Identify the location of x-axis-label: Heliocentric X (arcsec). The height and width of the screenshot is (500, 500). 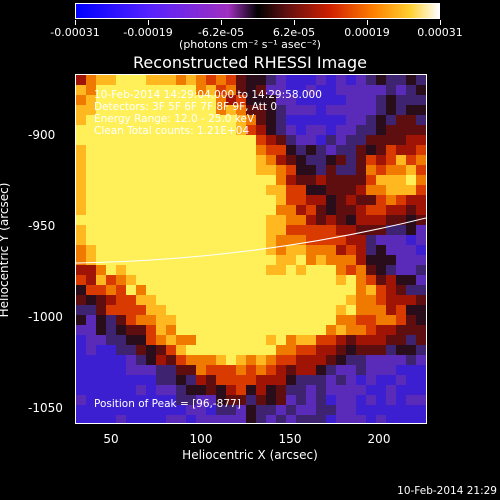
(250, 455).